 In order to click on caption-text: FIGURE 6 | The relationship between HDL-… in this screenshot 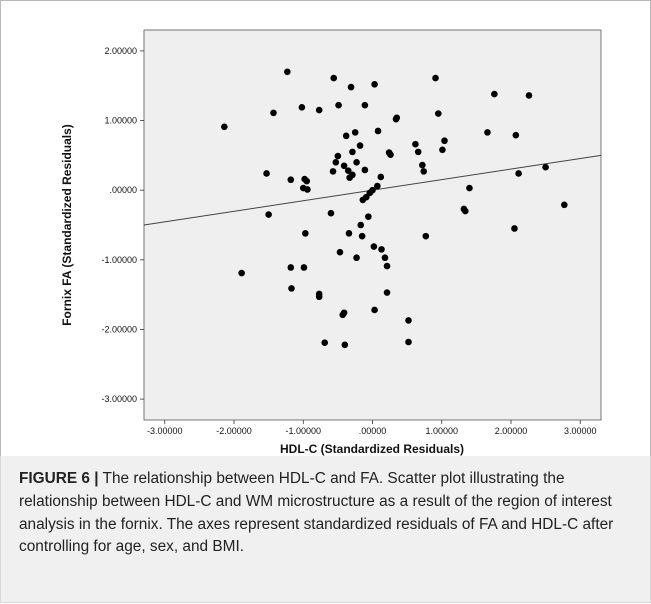, I will do `click(329, 513)`.